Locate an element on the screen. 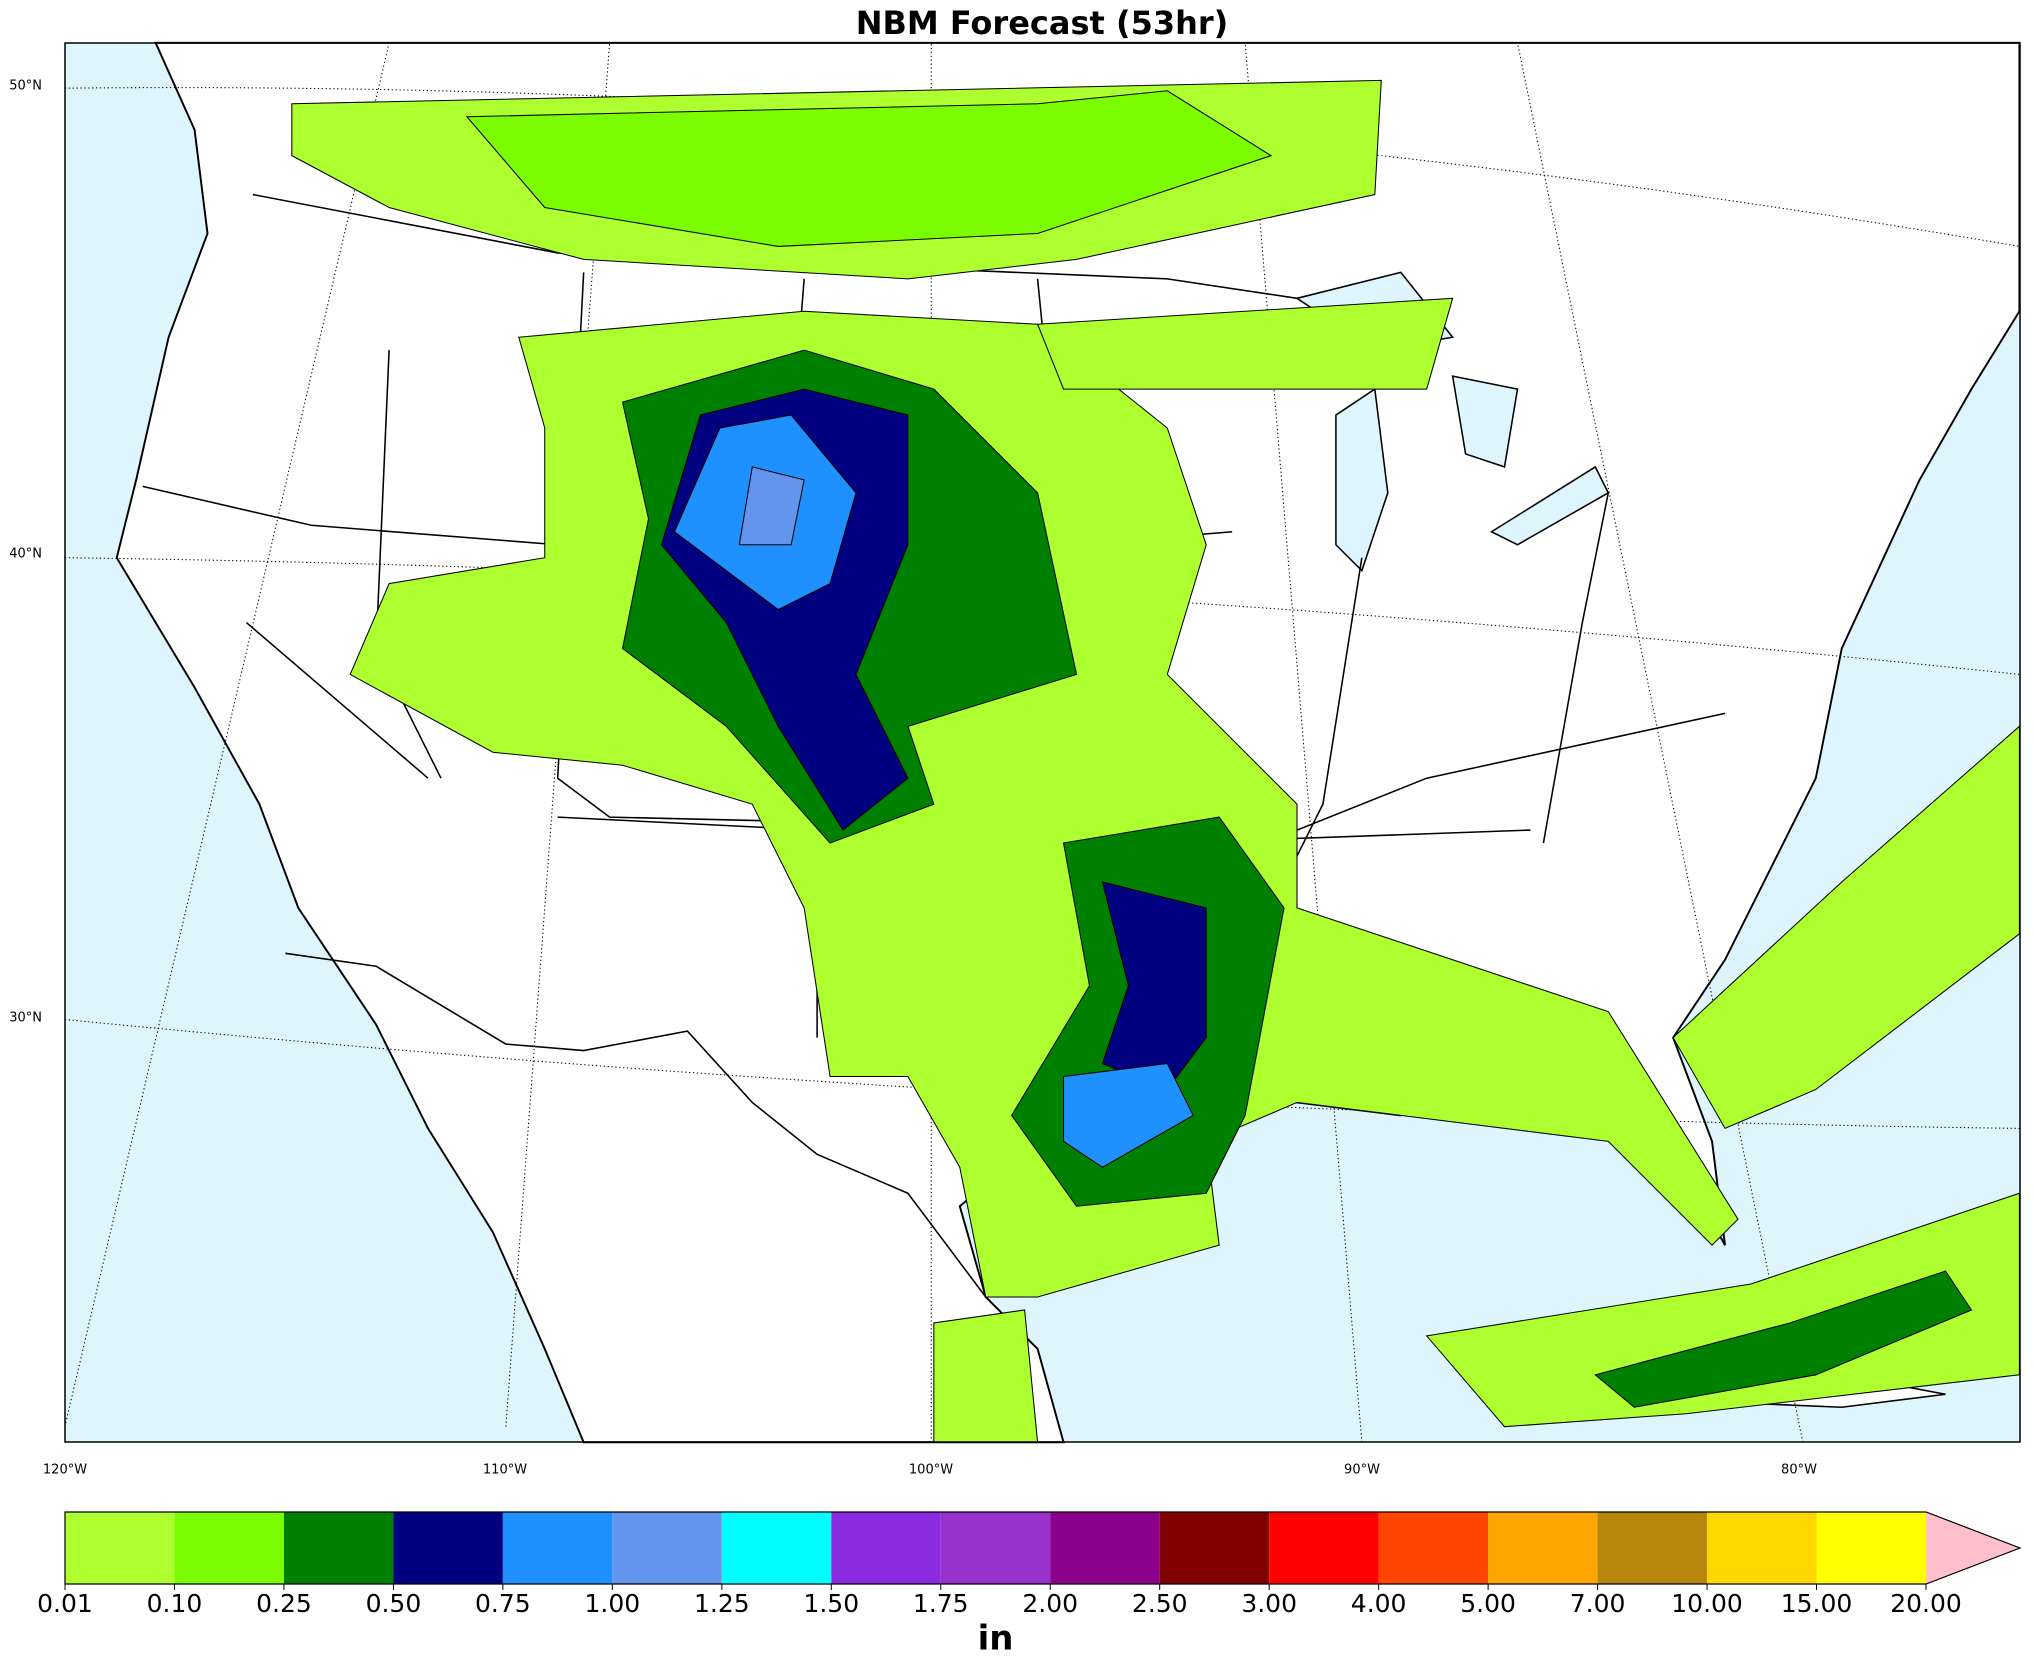 The image size is (2034, 1666). lon-label: 120°W is located at coordinates (65, 1470).